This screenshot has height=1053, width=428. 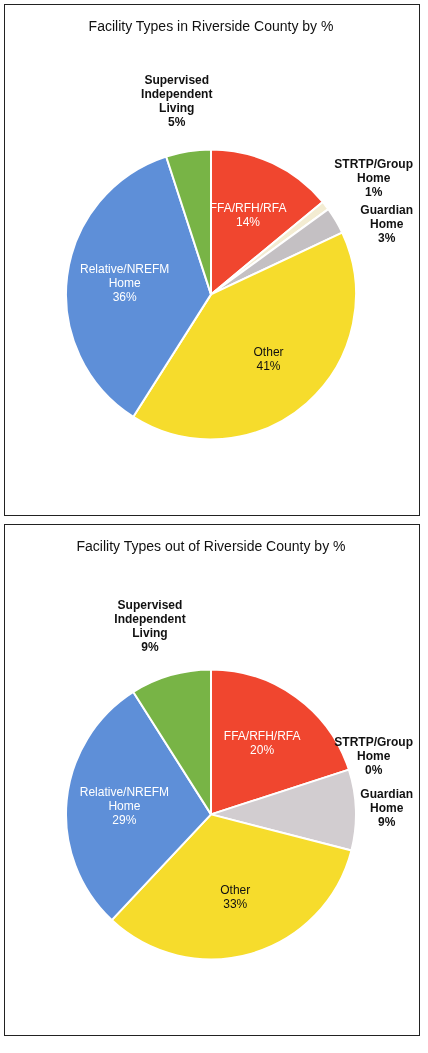 I want to click on data-label: 41%, so click(x=268, y=365).